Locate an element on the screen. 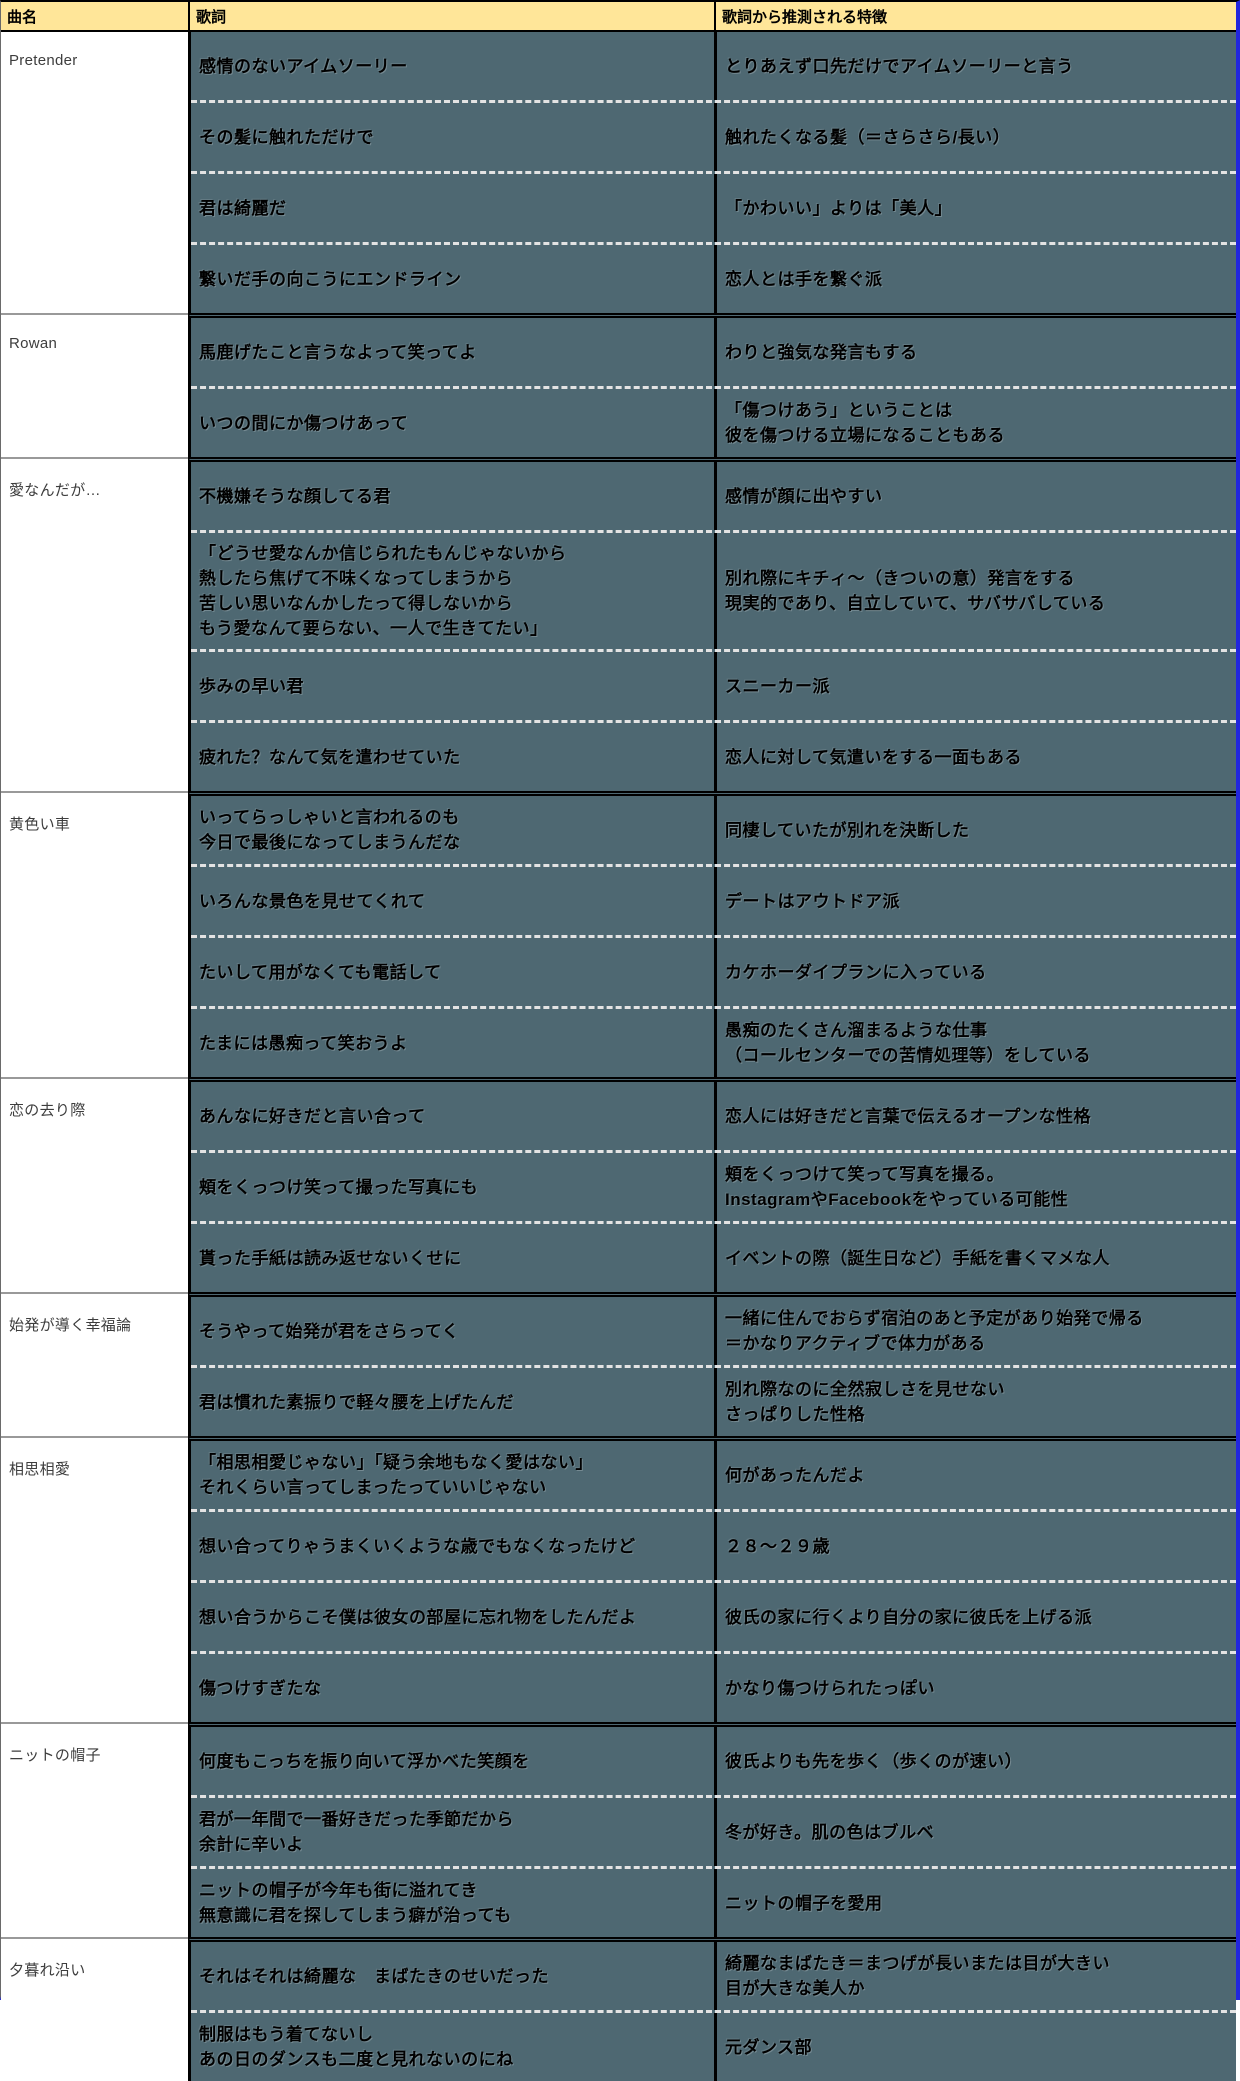  lyric-cell: 君が一年間で一番好きだった季節だから 余計に辛いよ is located at coordinates (356, 1832).